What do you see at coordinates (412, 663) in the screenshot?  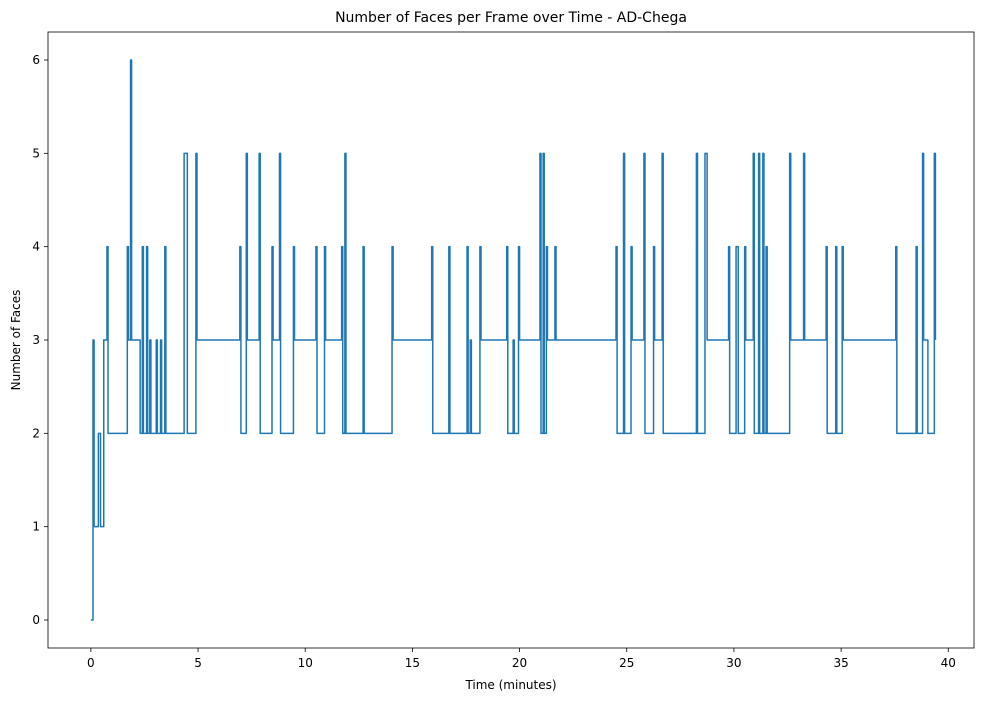 I see `x-tick-label: 15` at bounding box center [412, 663].